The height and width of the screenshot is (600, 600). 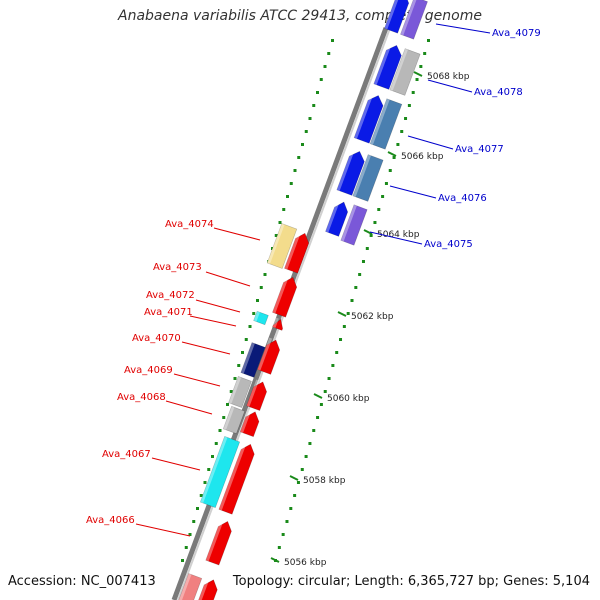 What do you see at coordinates (398, 235) in the screenshot?
I see `scale-label: 5064 kbp` at bounding box center [398, 235].